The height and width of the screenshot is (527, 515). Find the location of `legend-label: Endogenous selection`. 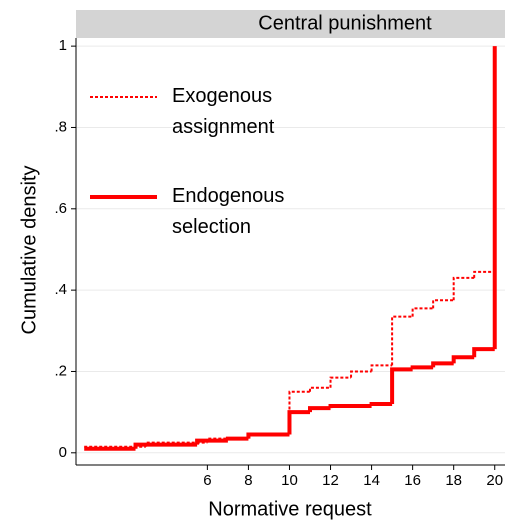

legend-label: Endogenous selection is located at coordinates (228, 211).